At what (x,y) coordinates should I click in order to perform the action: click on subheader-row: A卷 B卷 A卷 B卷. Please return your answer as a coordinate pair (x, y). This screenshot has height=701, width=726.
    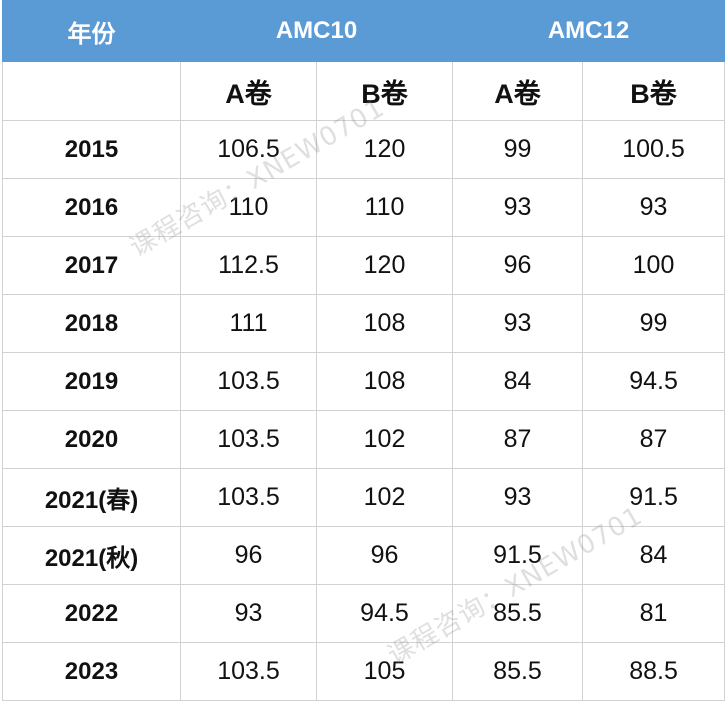
    Looking at the image, I should click on (364, 91).